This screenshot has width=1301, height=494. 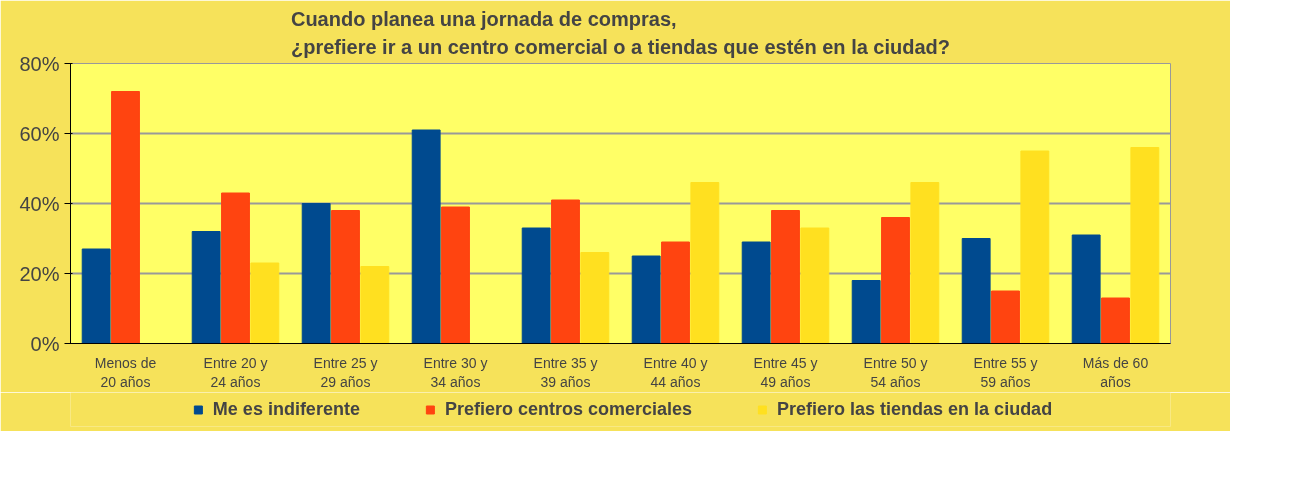 I want to click on x-tick-label: Menos de 20 años, so click(x=125, y=372).